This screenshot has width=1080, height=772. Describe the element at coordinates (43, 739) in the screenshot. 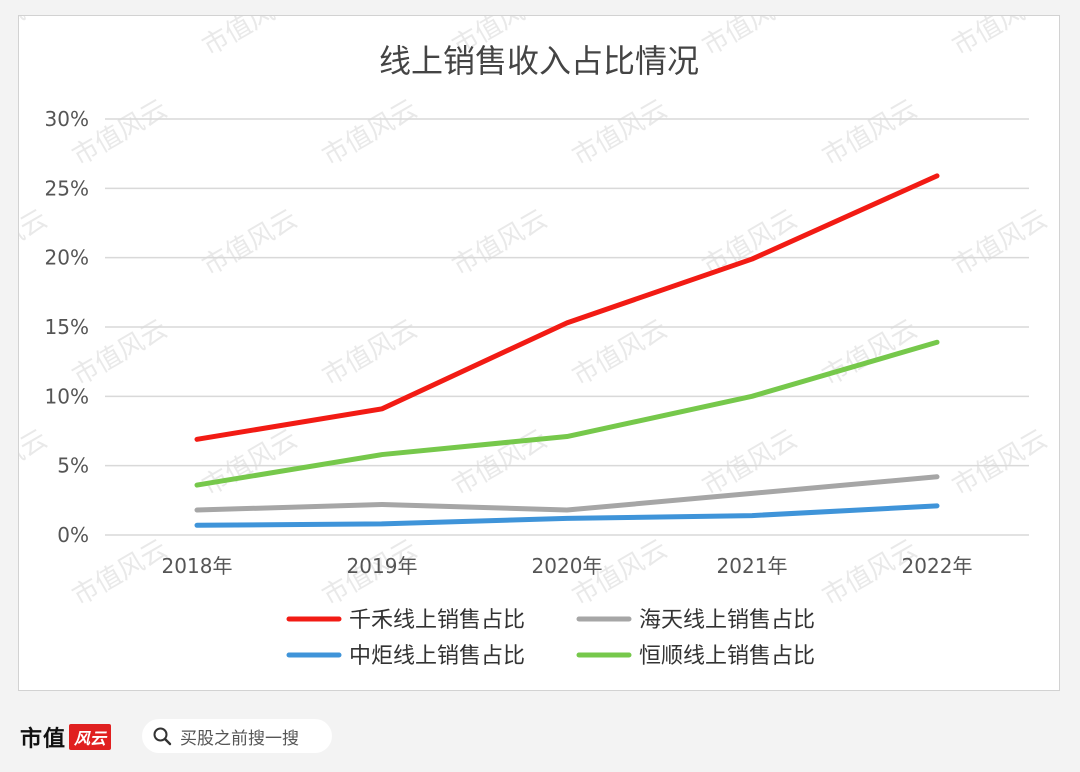

I see `brand-name: 市值` at that location.